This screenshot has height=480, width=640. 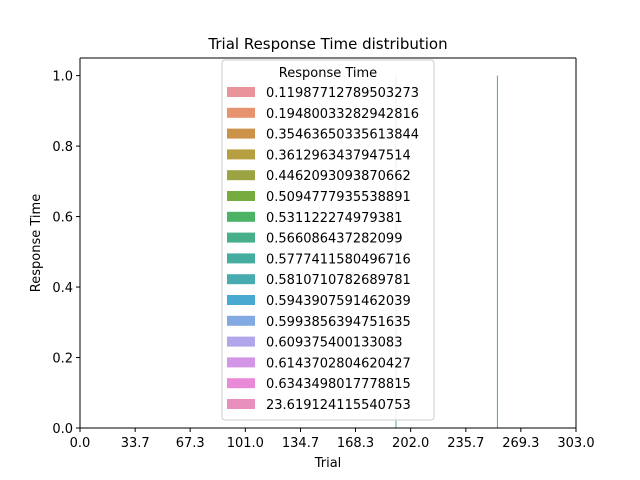 What do you see at coordinates (62, 218) in the screenshot?
I see `y-tick-label: 0.6` at bounding box center [62, 218].